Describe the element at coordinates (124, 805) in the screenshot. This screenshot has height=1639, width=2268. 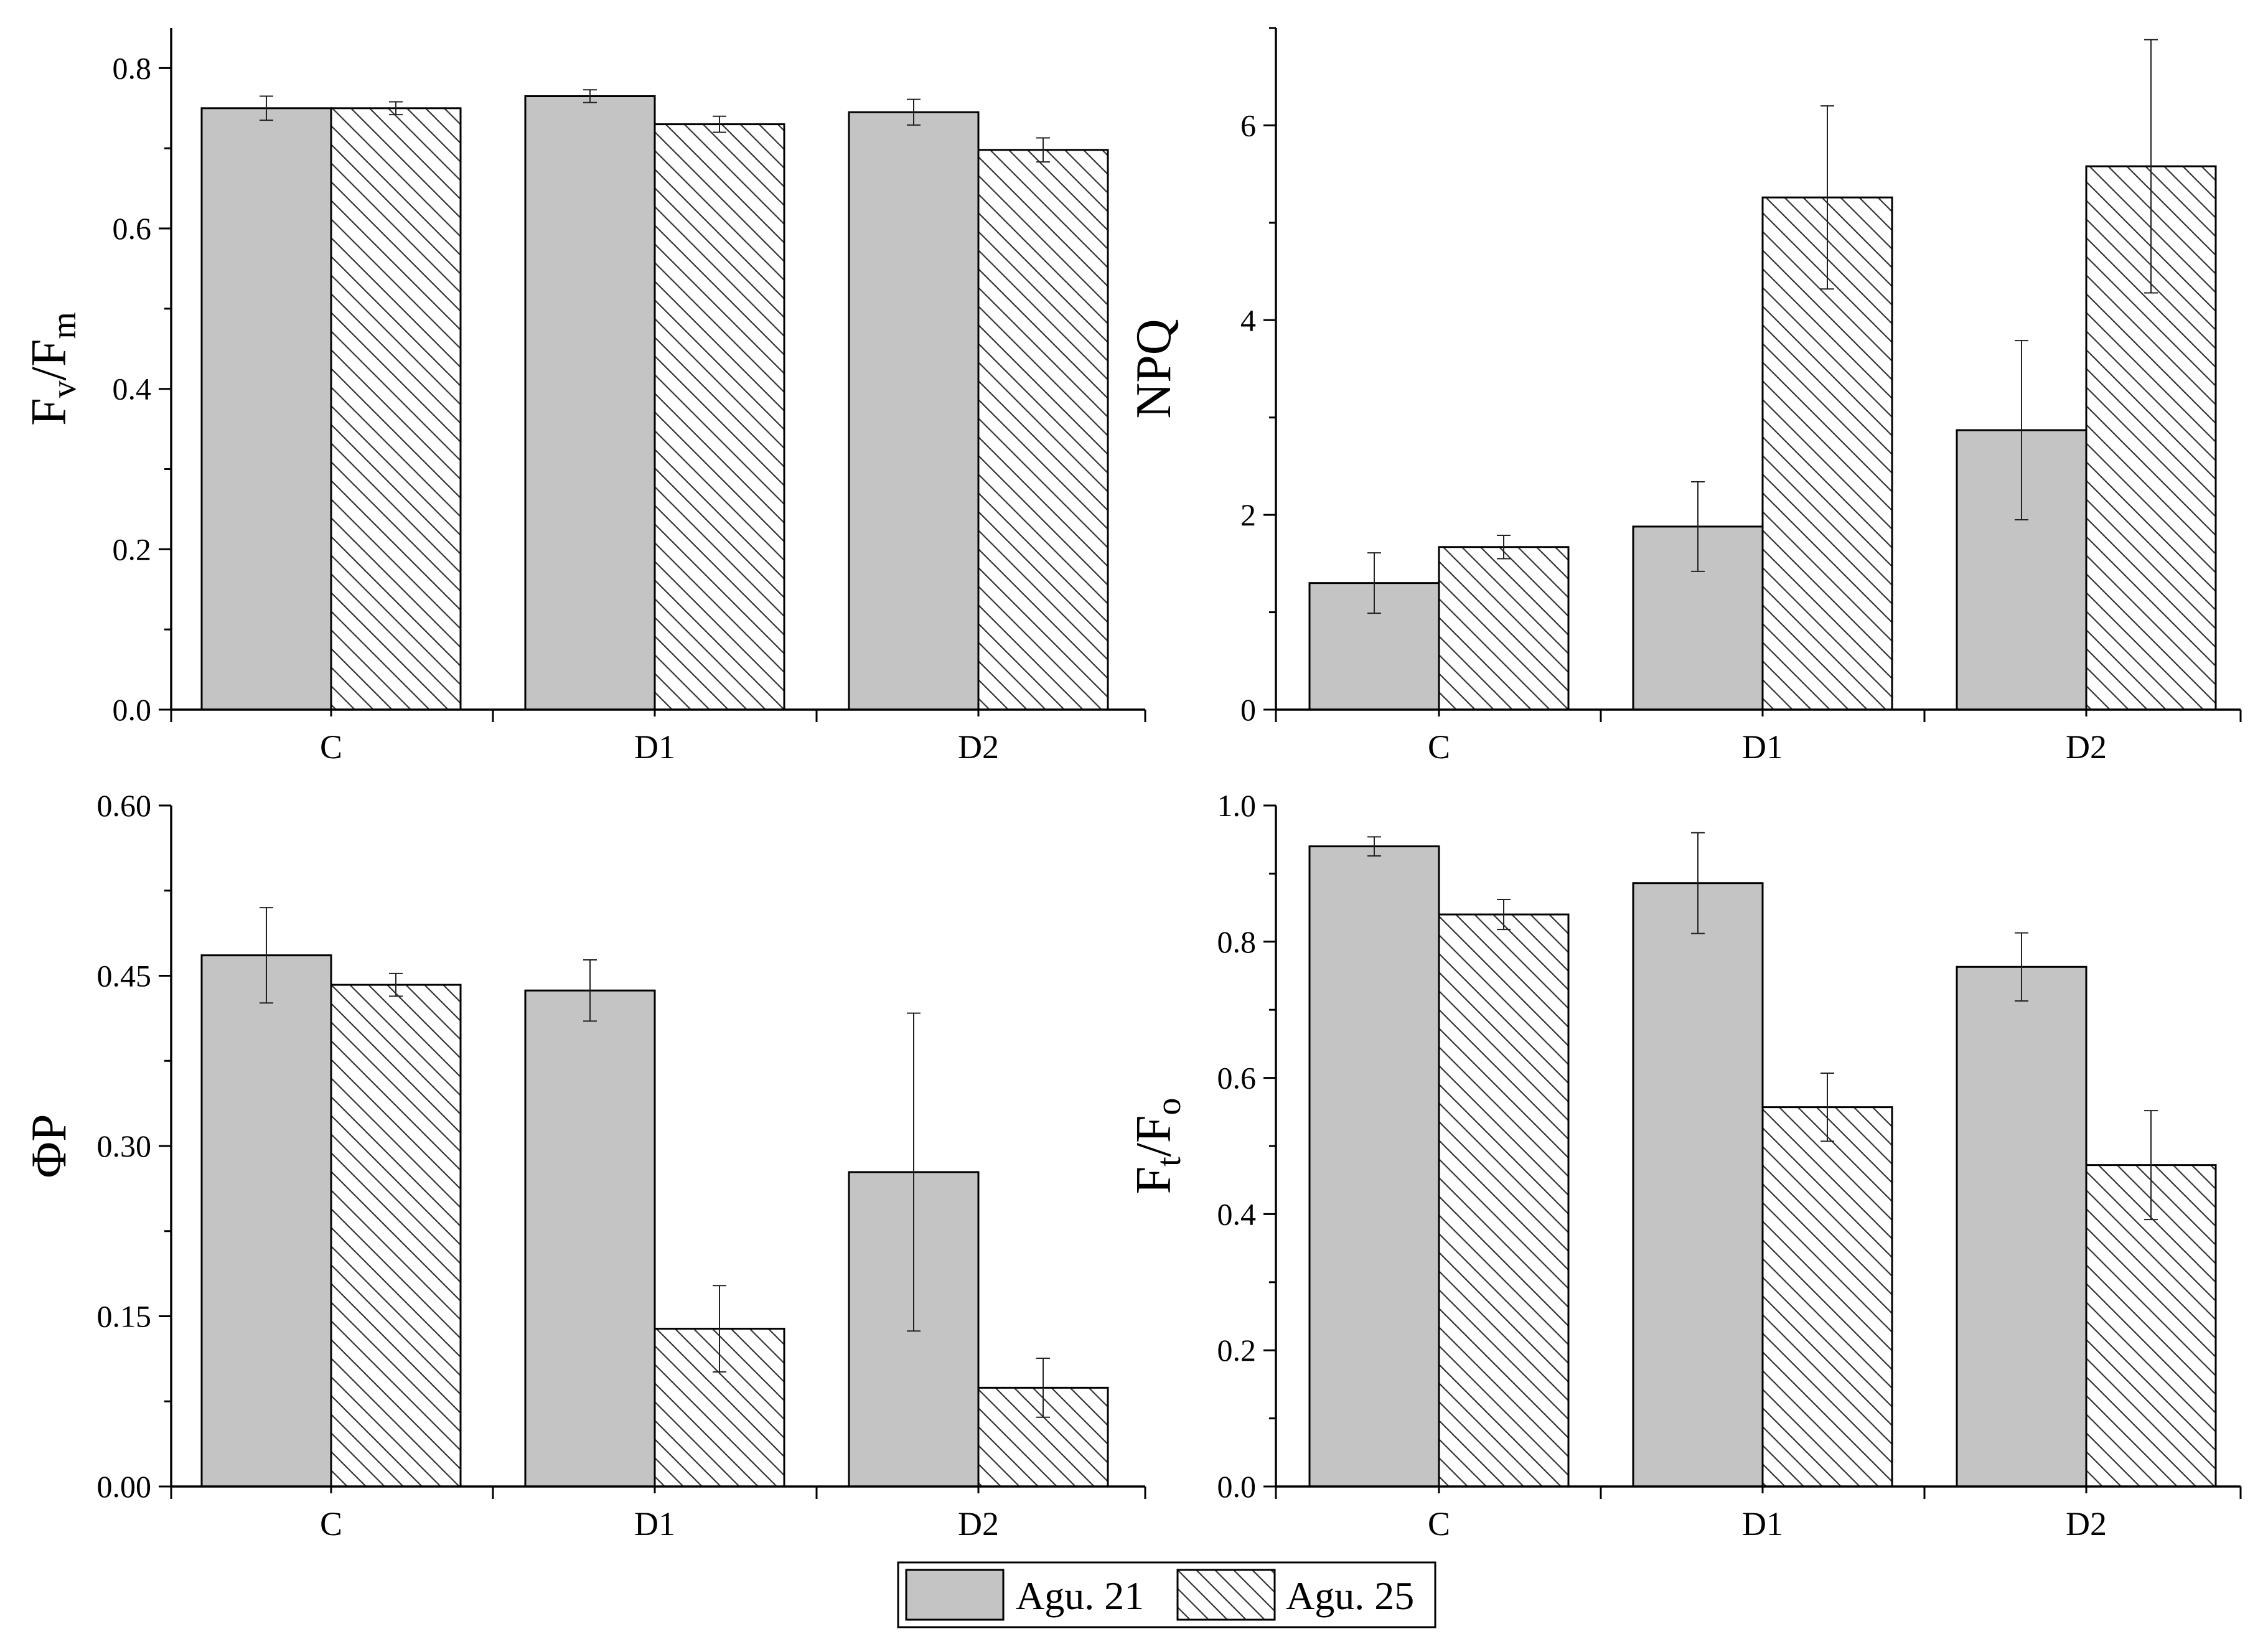
I see `y-tick-label: 0.60` at that location.